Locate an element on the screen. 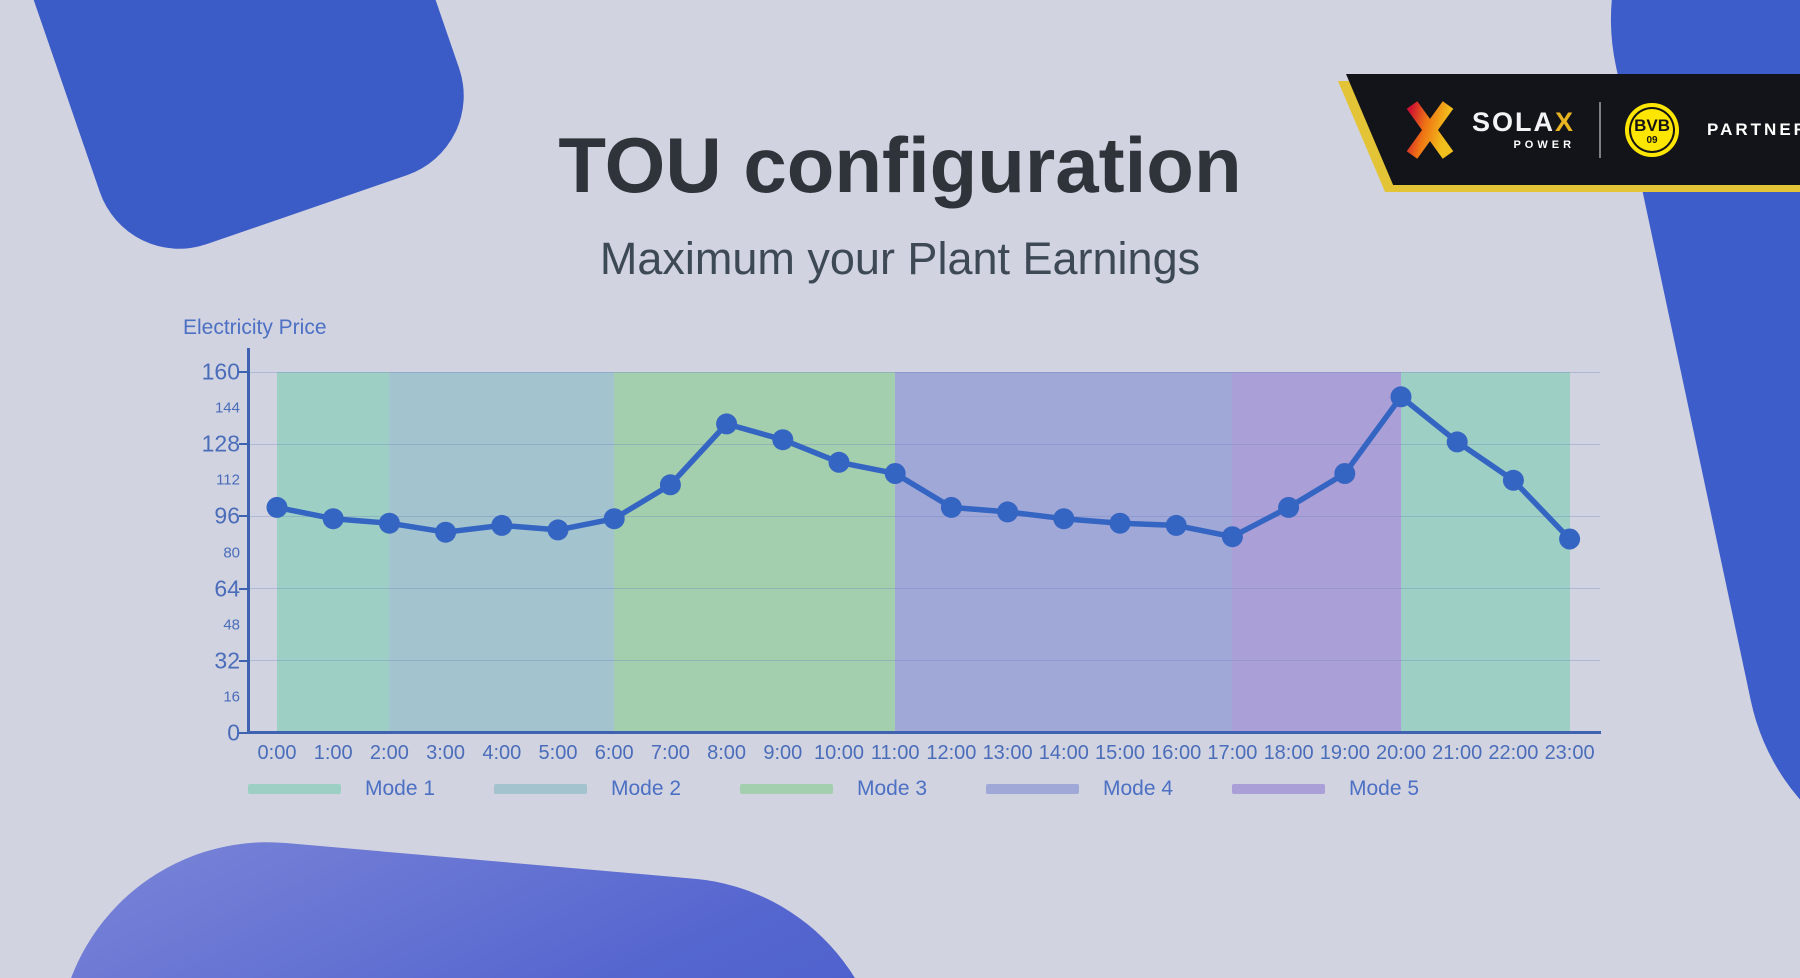 Image resolution: width=1800 pixels, height=978 pixels. x-tick-label: 22:00 is located at coordinates (1513, 753).